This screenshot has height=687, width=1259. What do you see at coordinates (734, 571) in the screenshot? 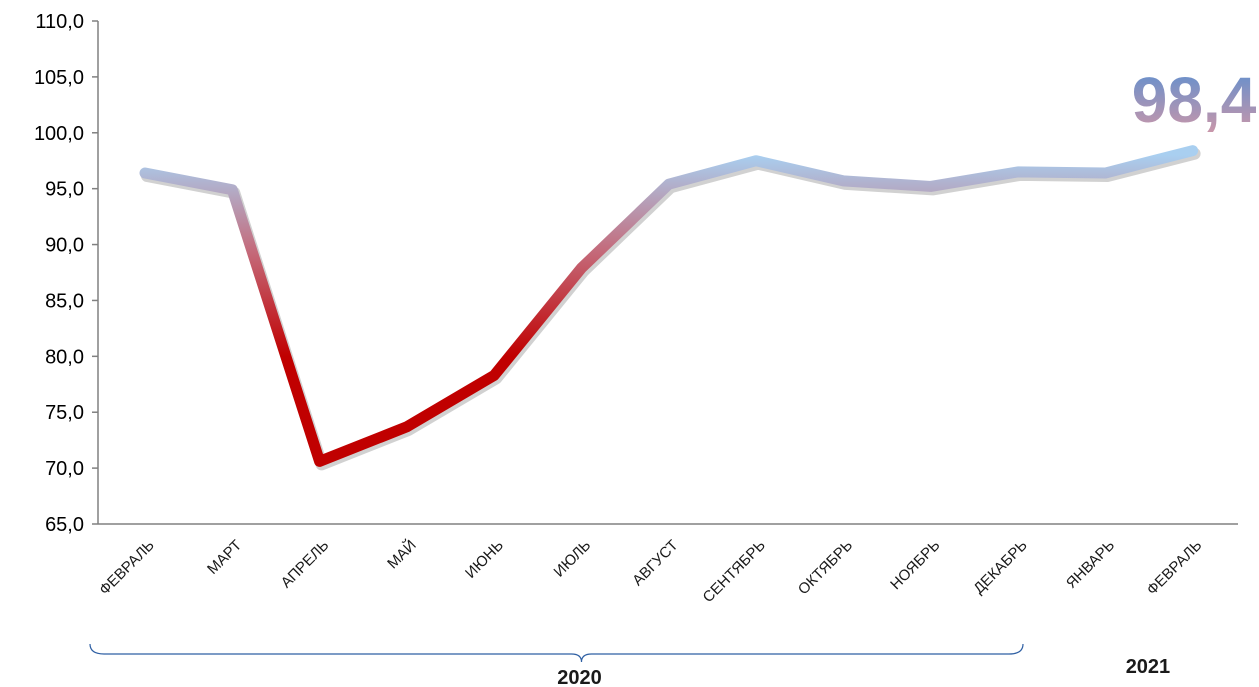
I see `x-tick-label: СЕНТЯБРЬ` at bounding box center [734, 571].